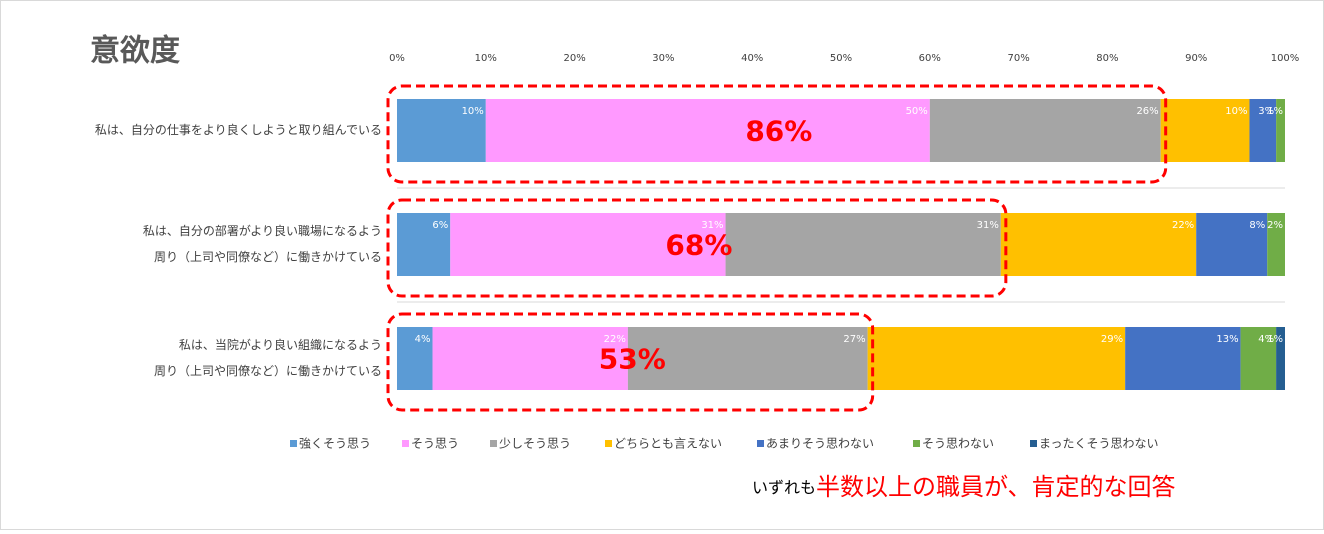  Describe the element at coordinates (1257, 225) in the screenshot. I see `data-label: 8%` at that location.